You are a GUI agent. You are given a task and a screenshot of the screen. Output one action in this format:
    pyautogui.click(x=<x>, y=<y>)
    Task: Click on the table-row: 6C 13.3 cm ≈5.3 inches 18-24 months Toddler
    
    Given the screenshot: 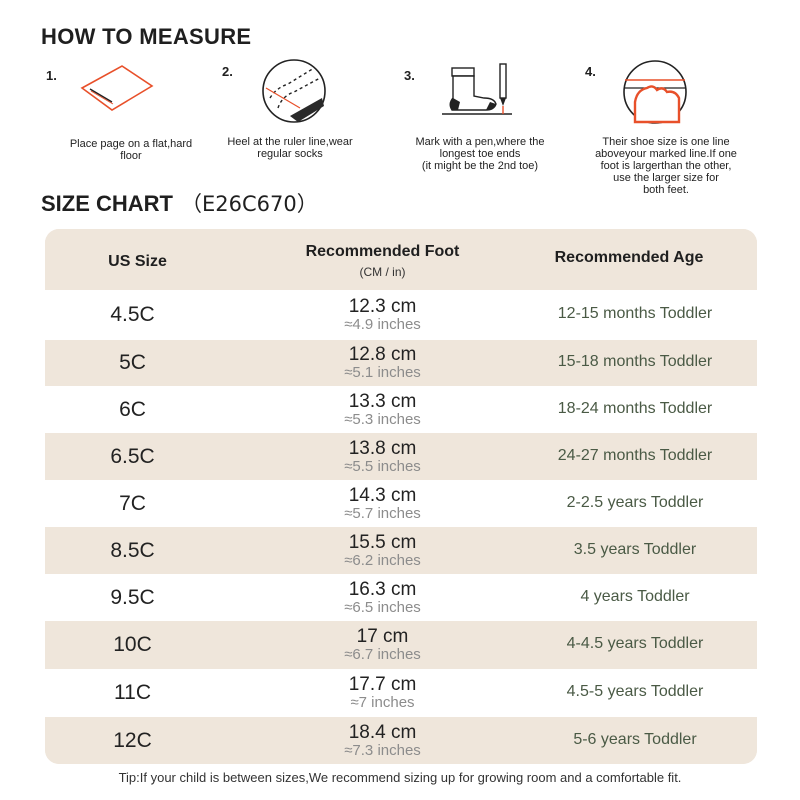 What is the action you would take?
    pyautogui.click(x=401, y=409)
    